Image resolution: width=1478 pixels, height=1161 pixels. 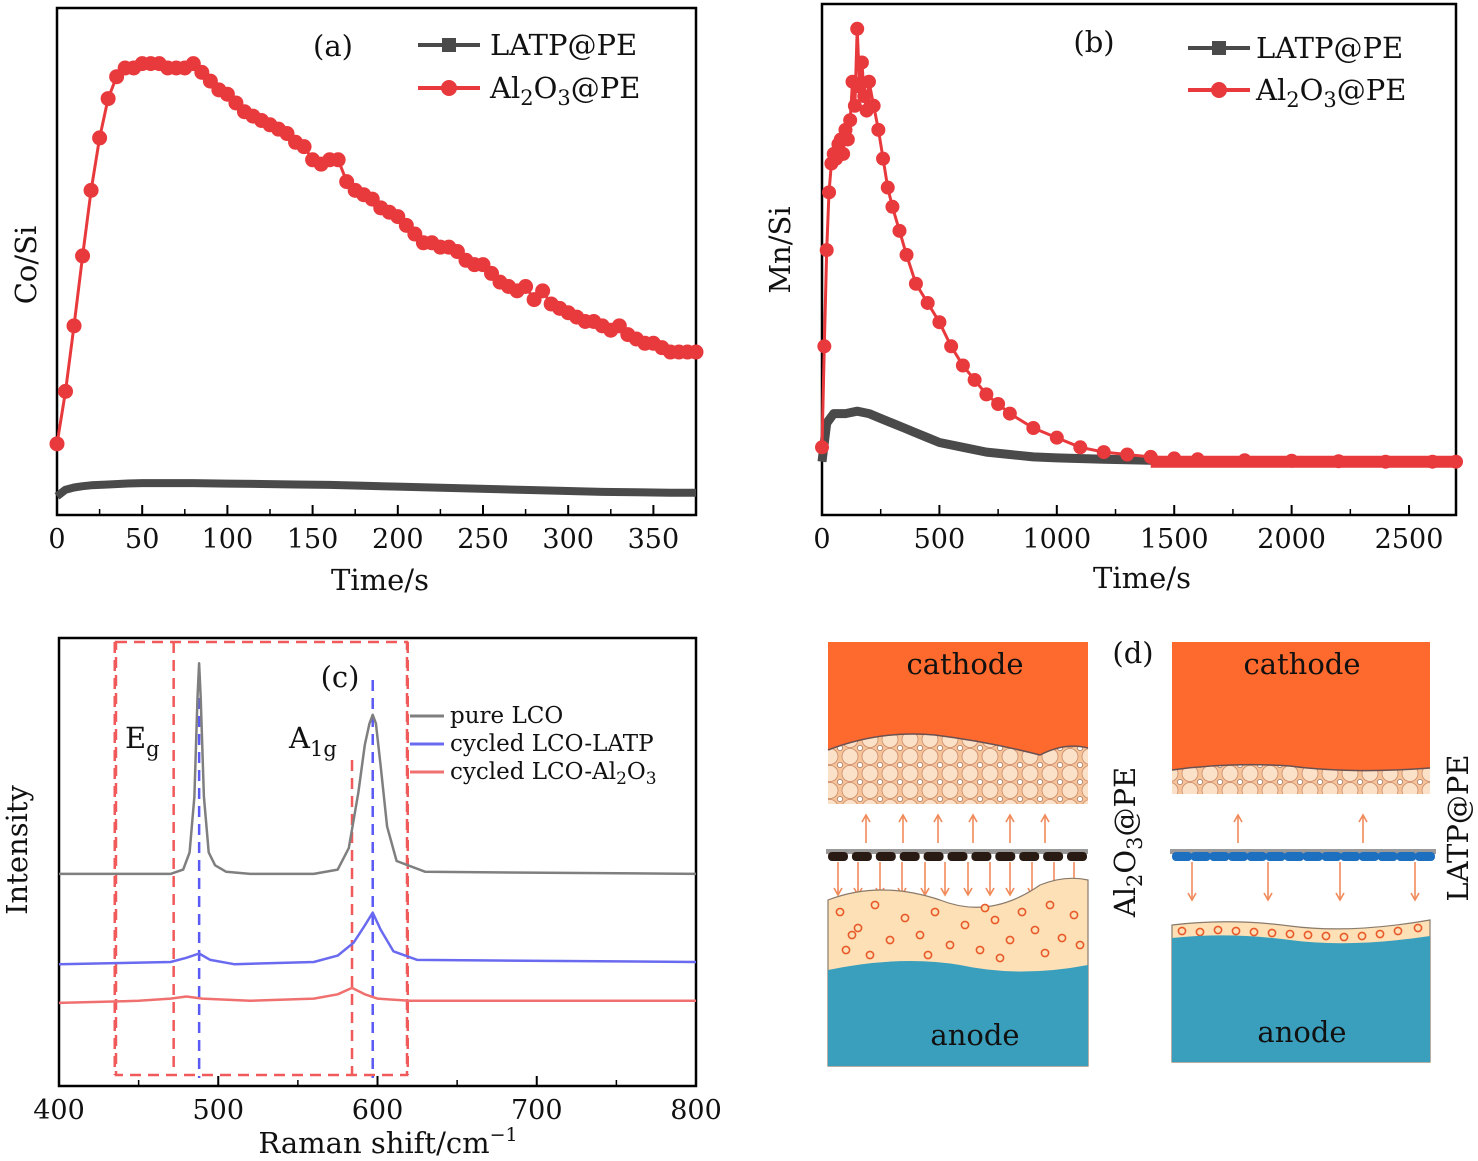 I want to click on cei-edge-left, so click(x=958, y=744).